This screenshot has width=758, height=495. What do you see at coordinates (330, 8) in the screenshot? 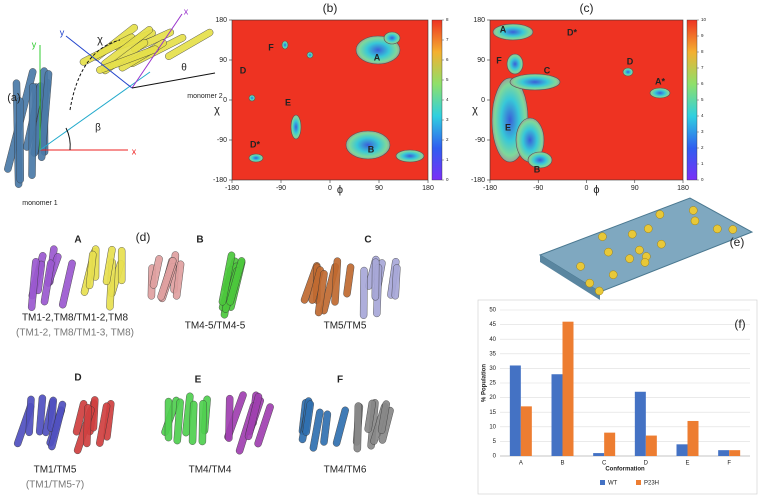
I see `label: (b)` at bounding box center [330, 8].